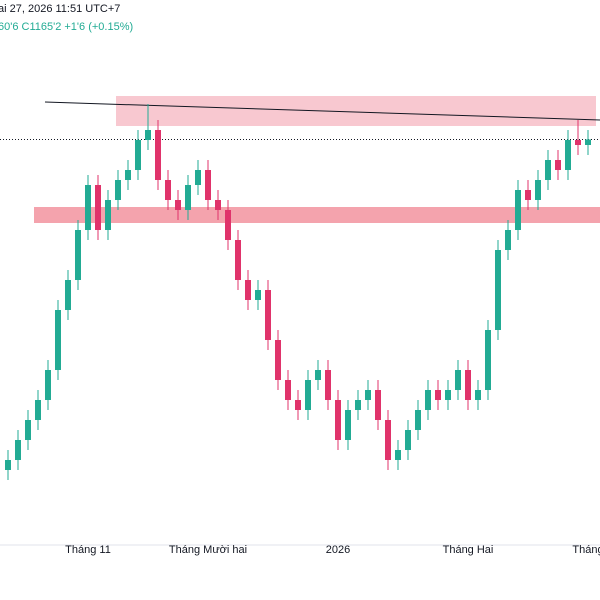 This screenshot has height=600, width=600. Describe the element at coordinates (468, 550) in the screenshot. I see `x-tick-label: Tháng Hai` at that location.